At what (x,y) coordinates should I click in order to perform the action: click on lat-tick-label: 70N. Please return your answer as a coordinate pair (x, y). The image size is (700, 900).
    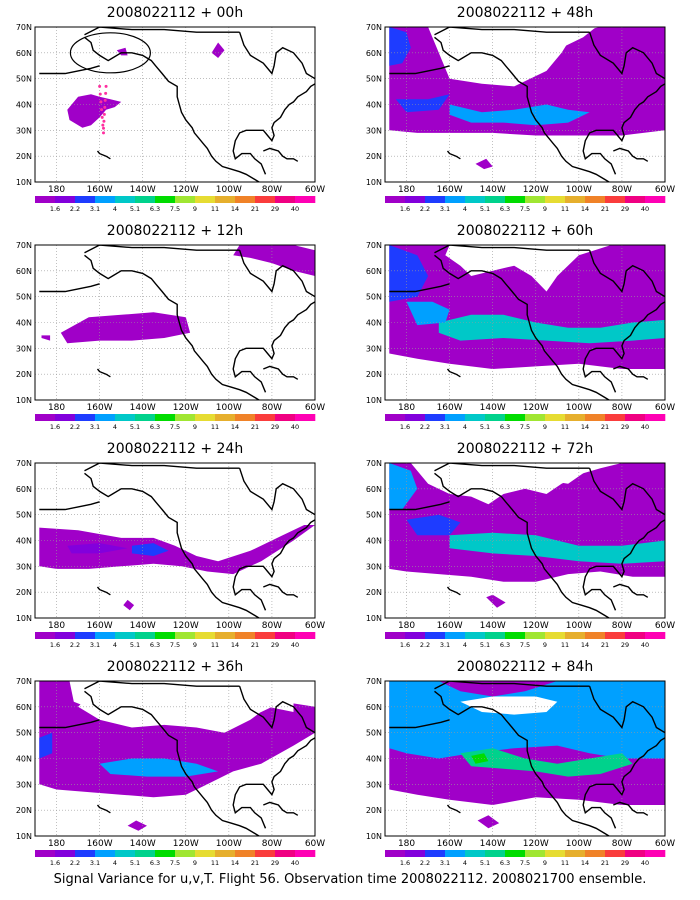
    Looking at the image, I should click on (24, 245).